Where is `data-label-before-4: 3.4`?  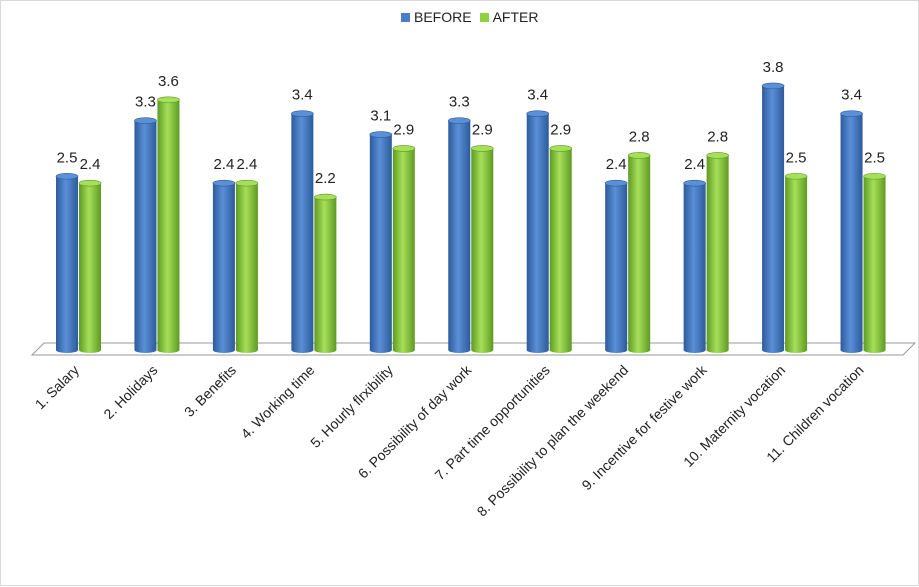 data-label-before-4: 3.4 is located at coordinates (302, 95).